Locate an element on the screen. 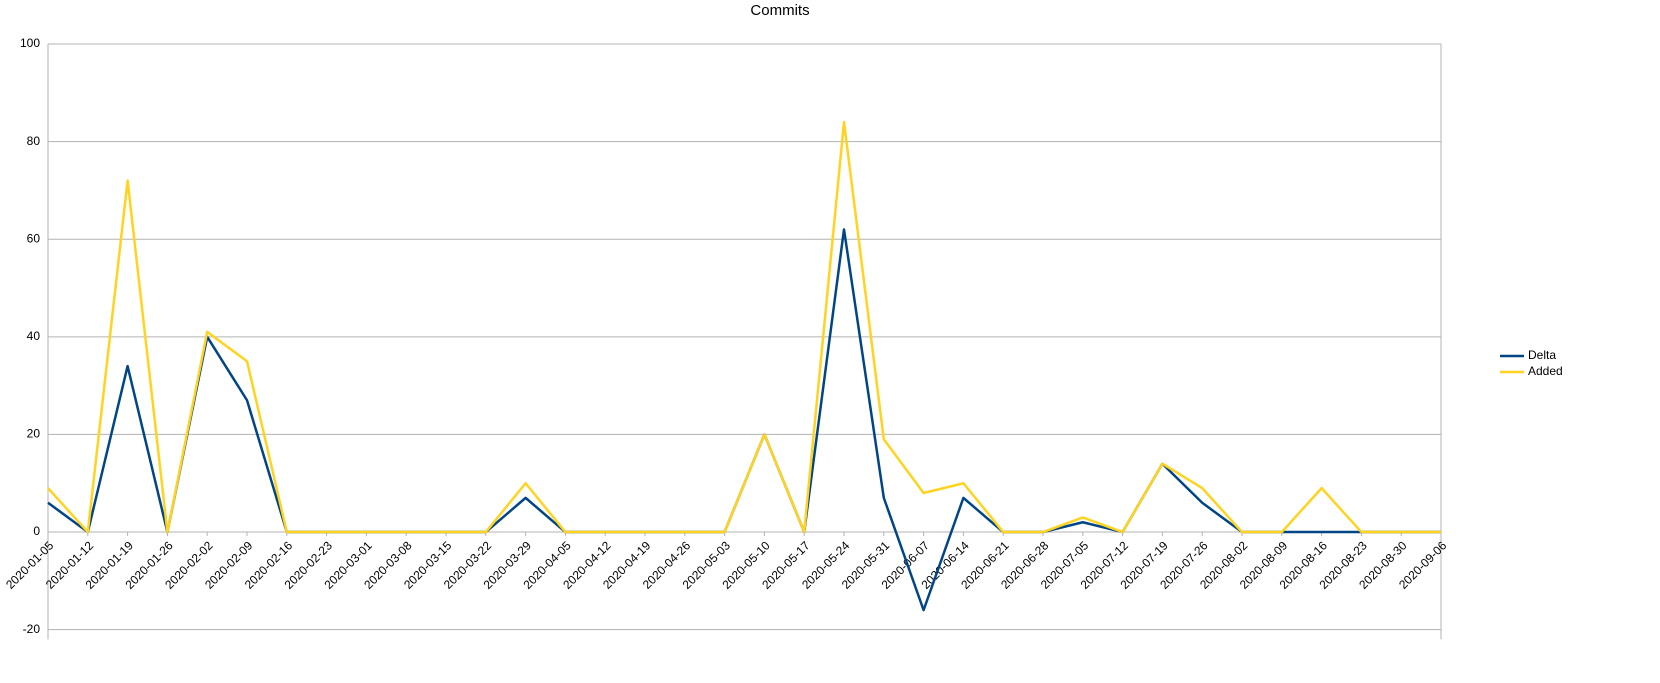 The width and height of the screenshot is (1660, 683). chart-title: Commits is located at coordinates (779, 10).